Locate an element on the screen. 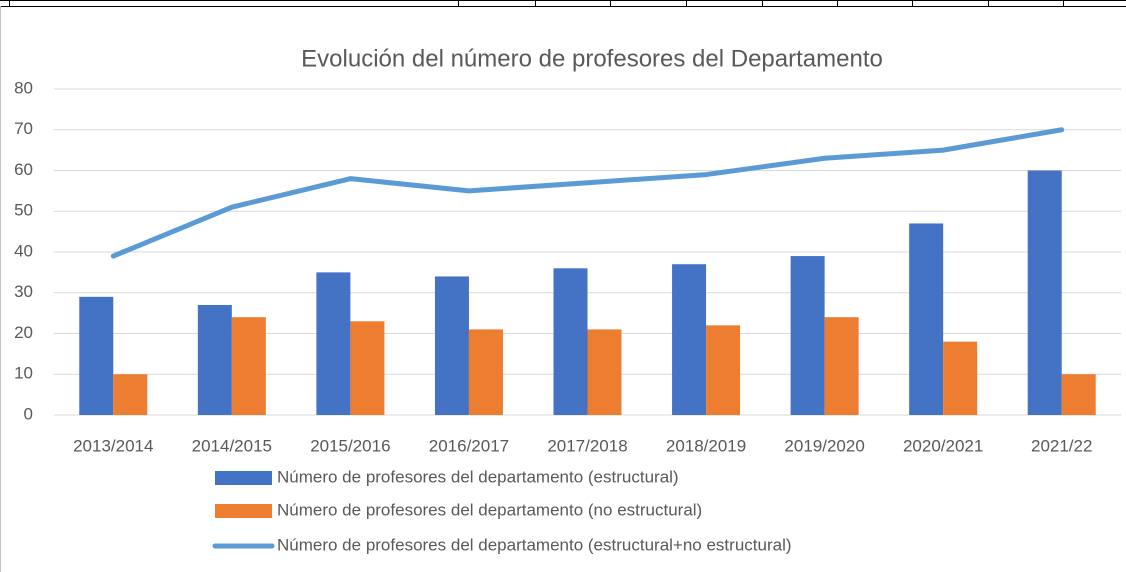 Image resolution: width=1126 pixels, height=572 pixels. y-tick-label: 50 is located at coordinates (23, 210).